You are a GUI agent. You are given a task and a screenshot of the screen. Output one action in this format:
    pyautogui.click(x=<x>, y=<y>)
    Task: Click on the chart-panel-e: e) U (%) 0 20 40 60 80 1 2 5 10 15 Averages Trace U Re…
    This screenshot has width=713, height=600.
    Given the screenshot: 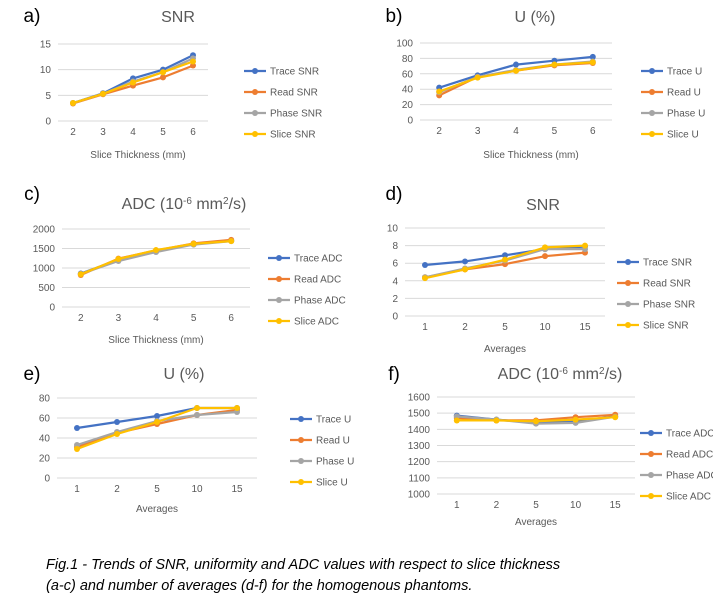 What is the action you would take?
    pyautogui.click(x=189, y=439)
    